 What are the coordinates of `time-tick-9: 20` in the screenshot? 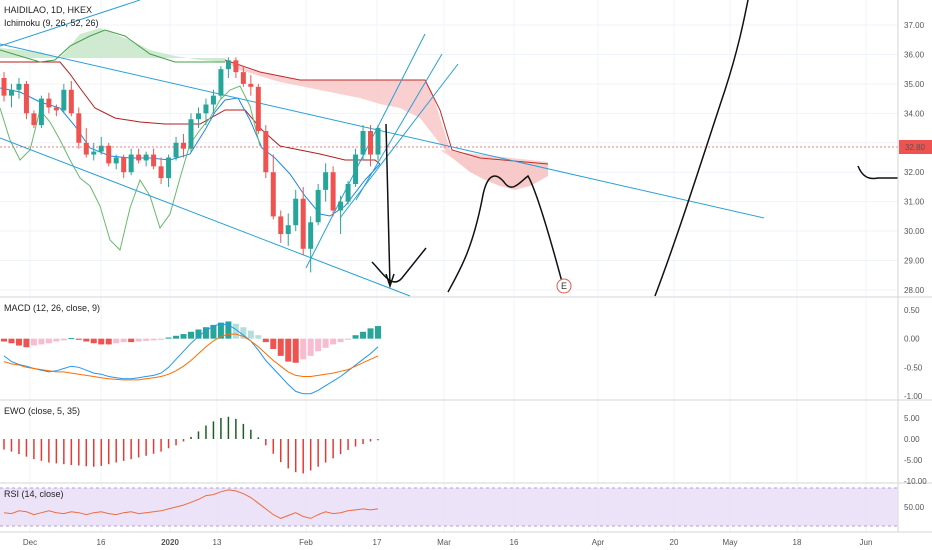 It's located at (674, 542).